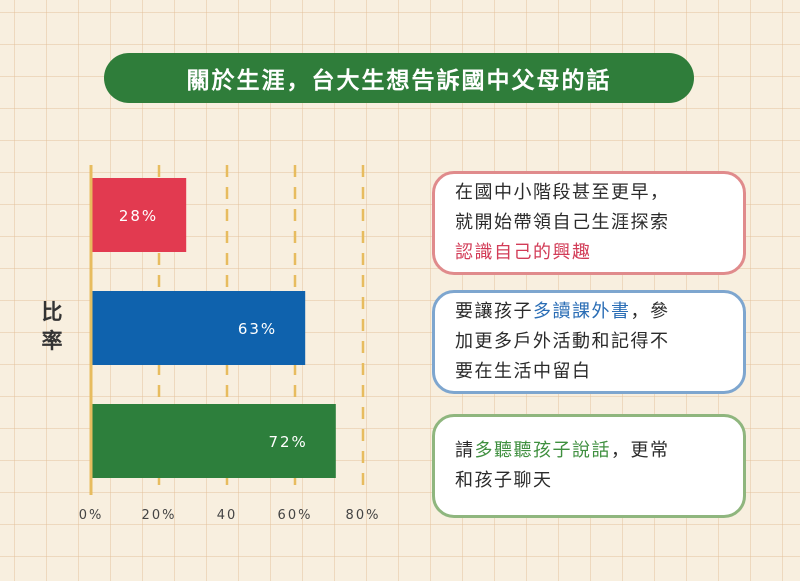 This screenshot has height=581, width=800. I want to click on card-text: 在國中小階段甚至更早，, so click(562, 192).